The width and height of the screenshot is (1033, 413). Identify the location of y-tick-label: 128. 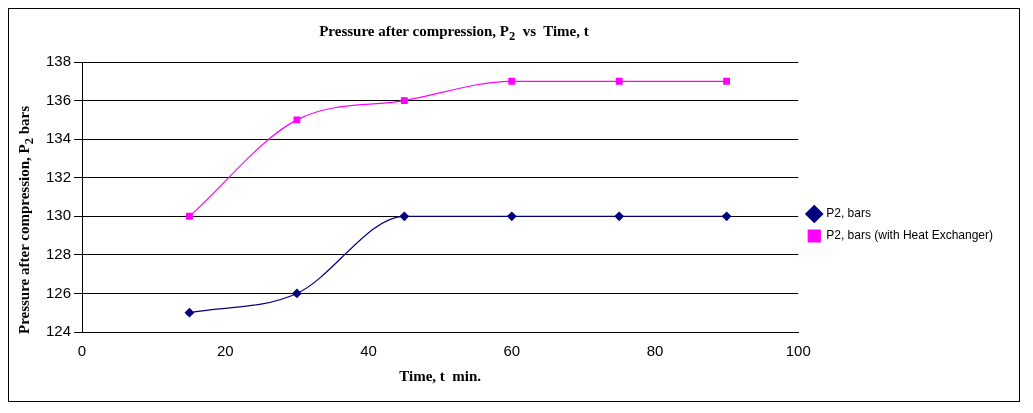
(59, 253).